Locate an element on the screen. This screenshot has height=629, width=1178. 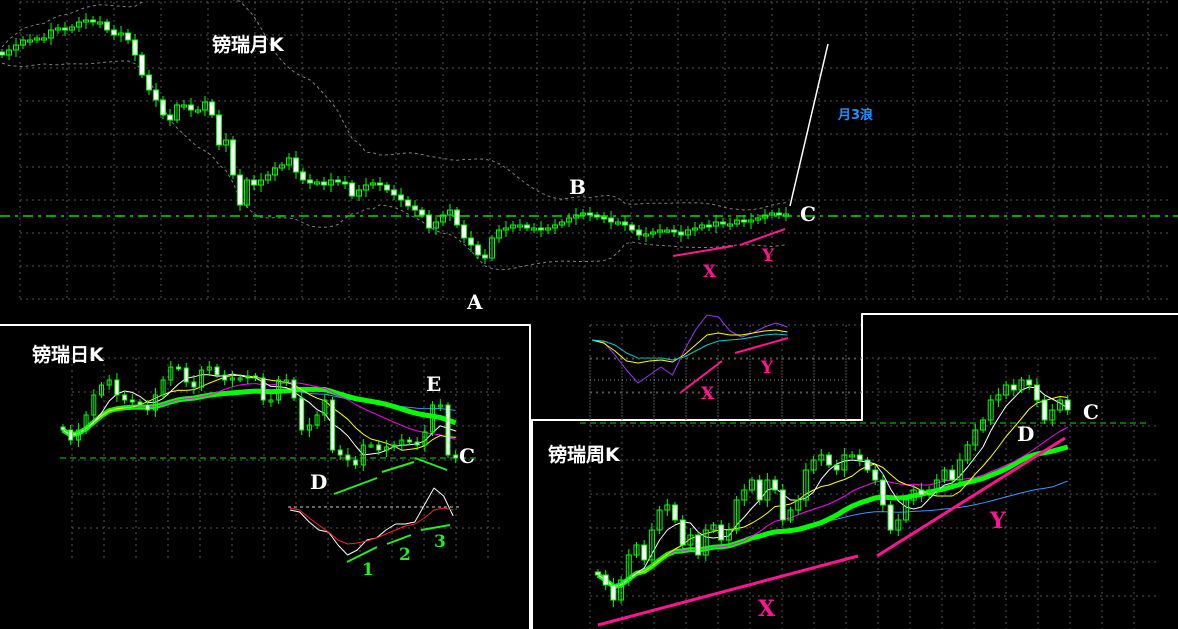
monthly-osc-x-trendline is located at coordinates (701, 377).